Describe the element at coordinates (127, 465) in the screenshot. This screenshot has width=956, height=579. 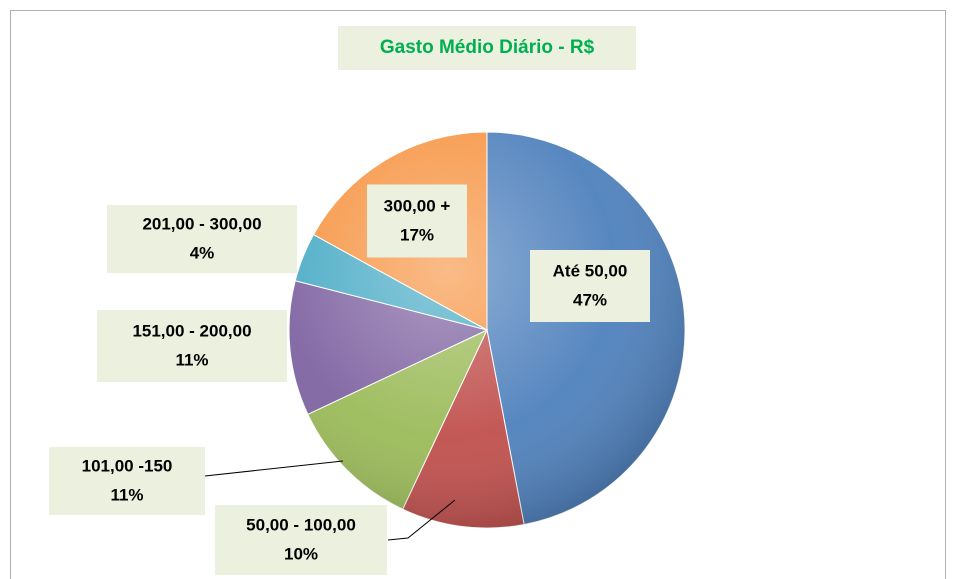
I see `category-label: 101,00 -150` at that location.